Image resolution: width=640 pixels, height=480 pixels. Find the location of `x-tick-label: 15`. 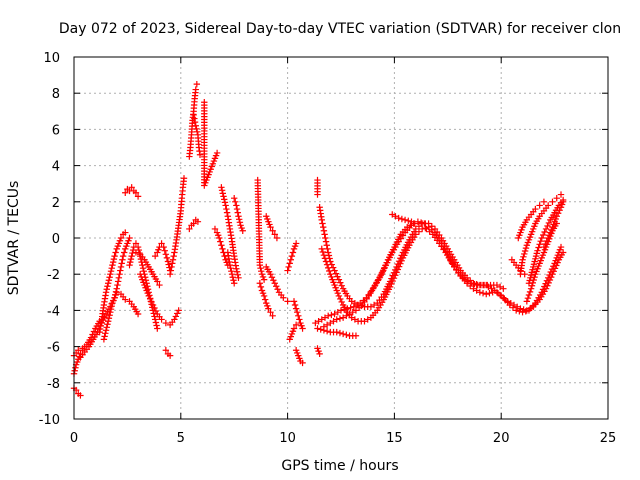

x-tick-label: 15 is located at coordinates (394, 438).